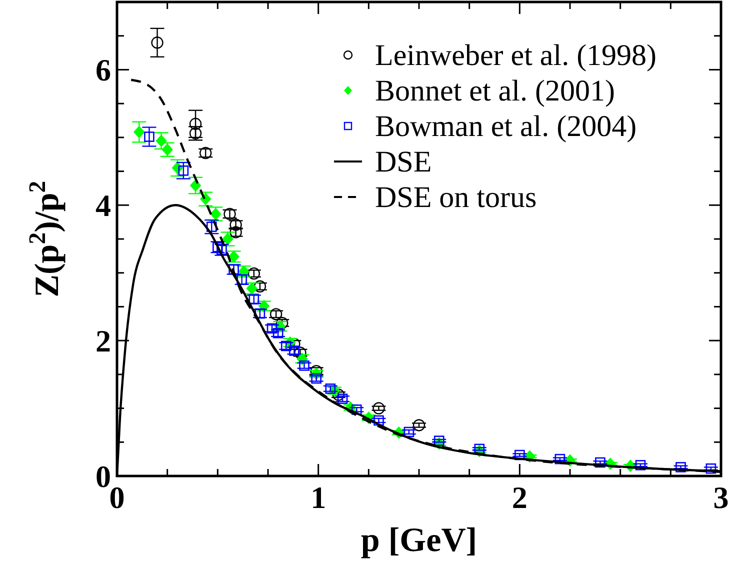 The image size is (743, 565). I want to click on y-tick-label: 4, so click(103, 206).